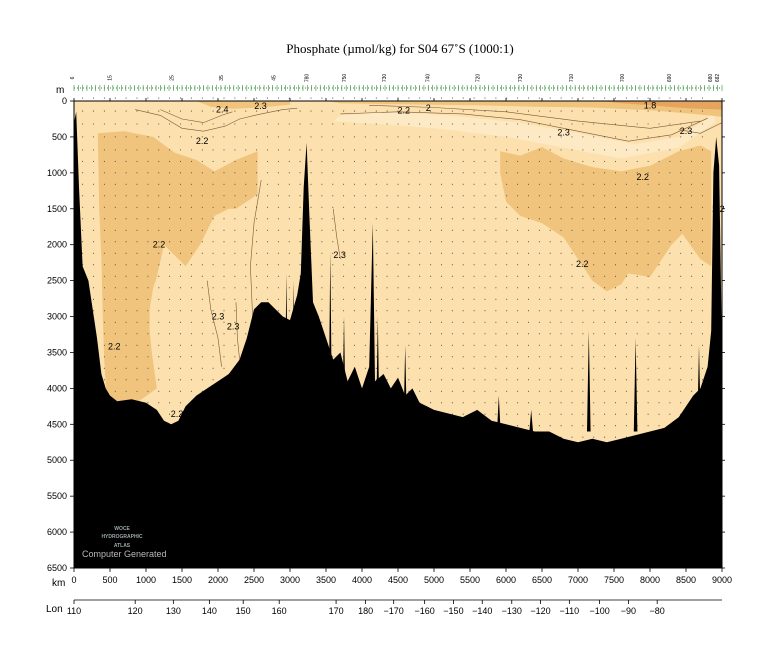 The image size is (780, 650). I want to click on y-tick-label: 0, so click(64, 101).